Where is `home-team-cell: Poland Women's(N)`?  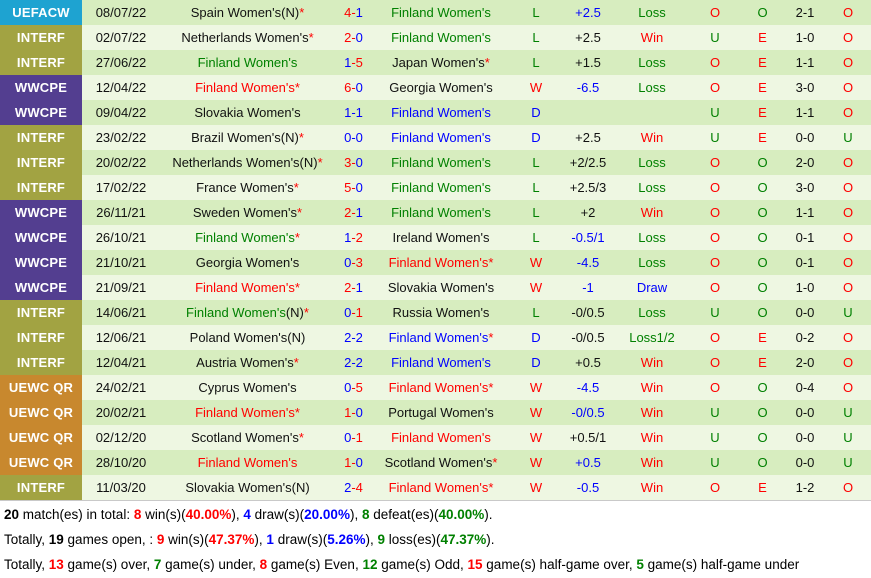 home-team-cell: Poland Women's(N) is located at coordinates (247, 337).